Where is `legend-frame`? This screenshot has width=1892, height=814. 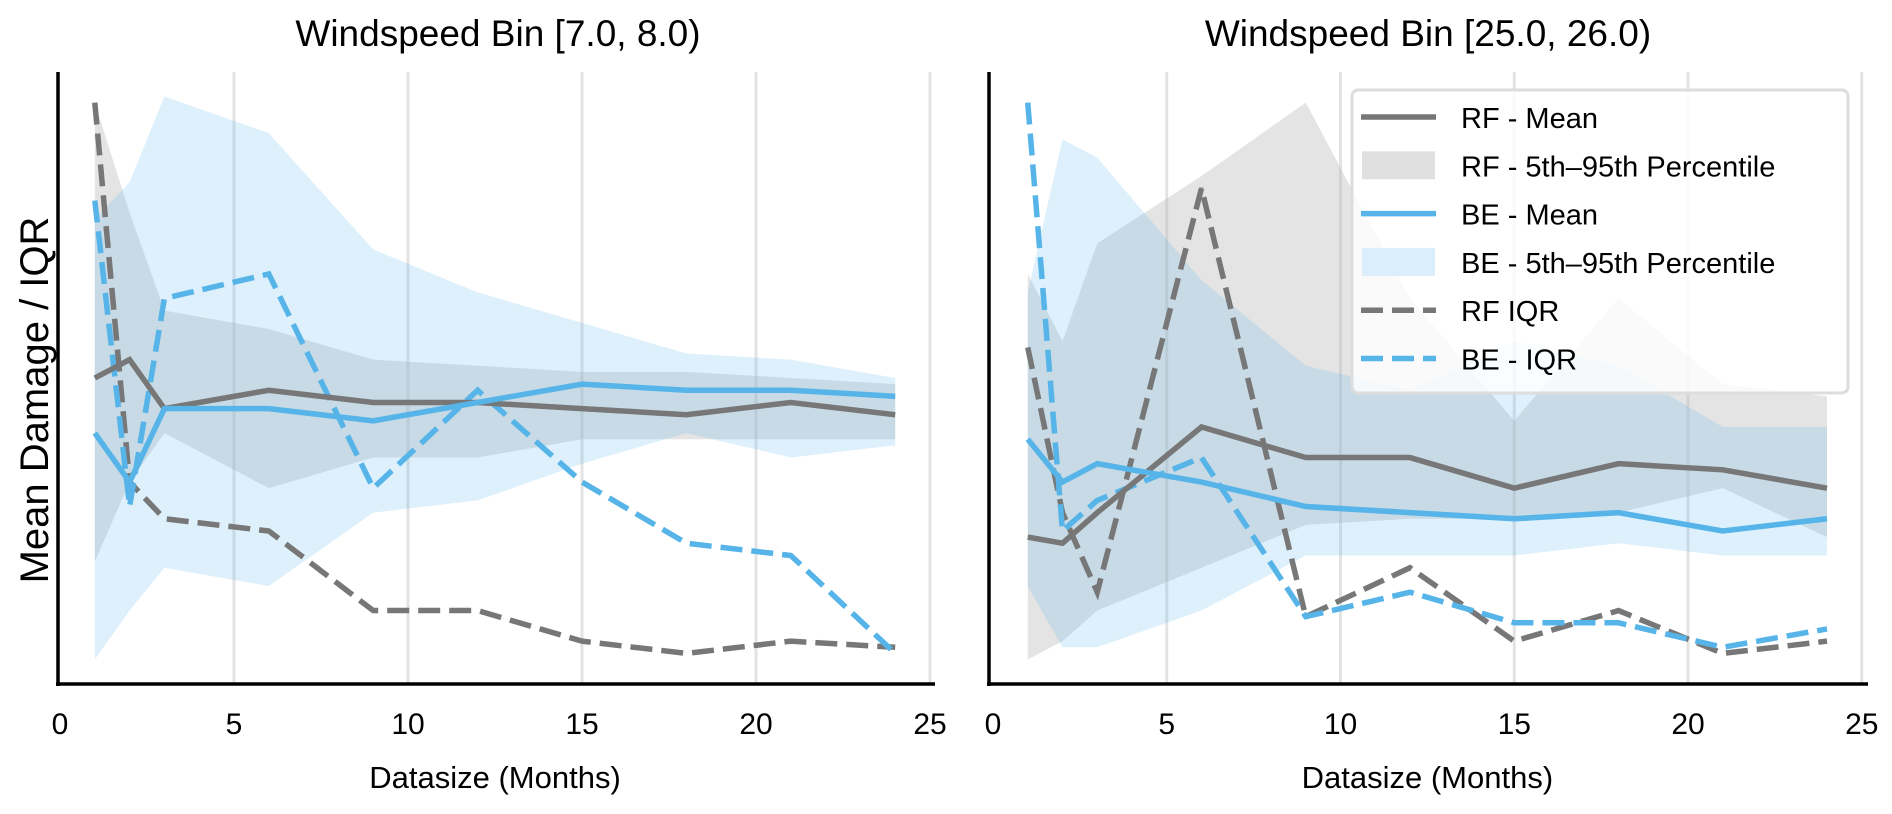 legend-frame is located at coordinates (1600, 241).